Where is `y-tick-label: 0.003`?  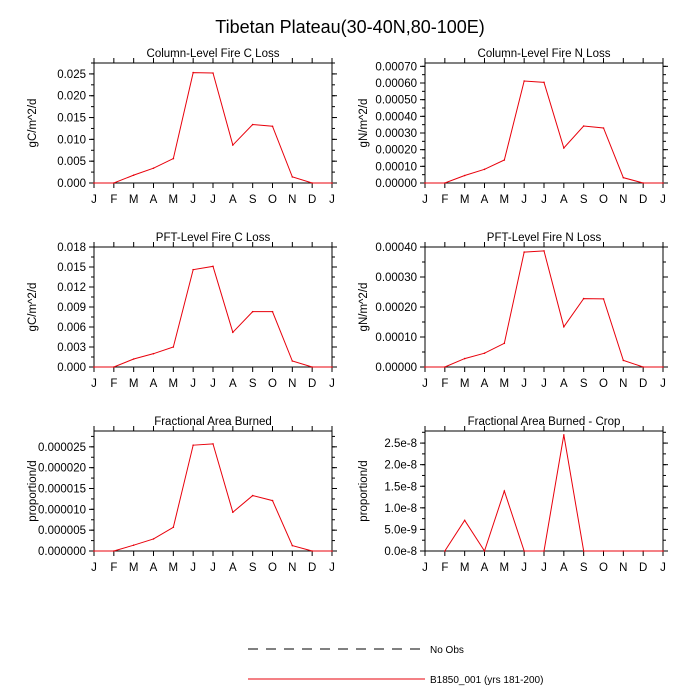 y-tick-label: 0.003 is located at coordinates (71, 348).